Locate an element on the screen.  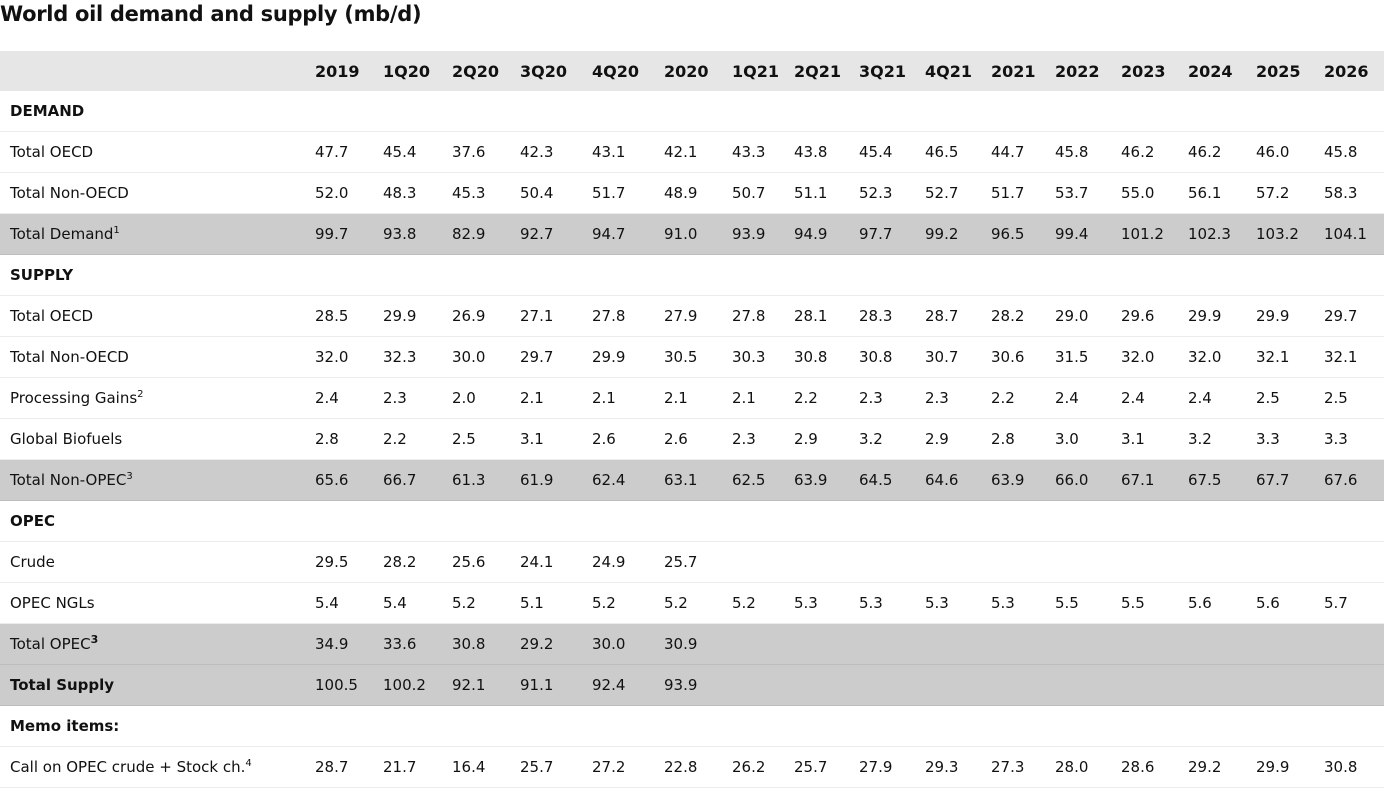
value-cell: 30.8 is located at coordinates (476, 644).